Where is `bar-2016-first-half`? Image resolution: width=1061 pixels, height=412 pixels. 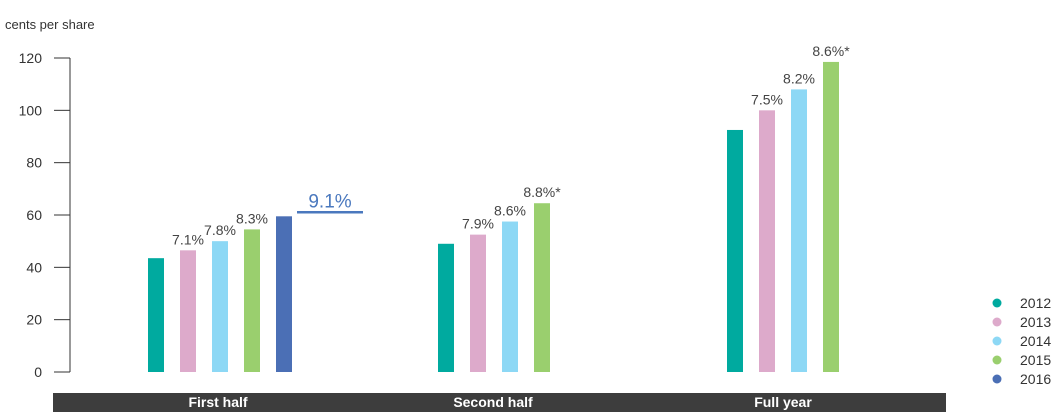 bar-2016-first-half is located at coordinates (284, 294).